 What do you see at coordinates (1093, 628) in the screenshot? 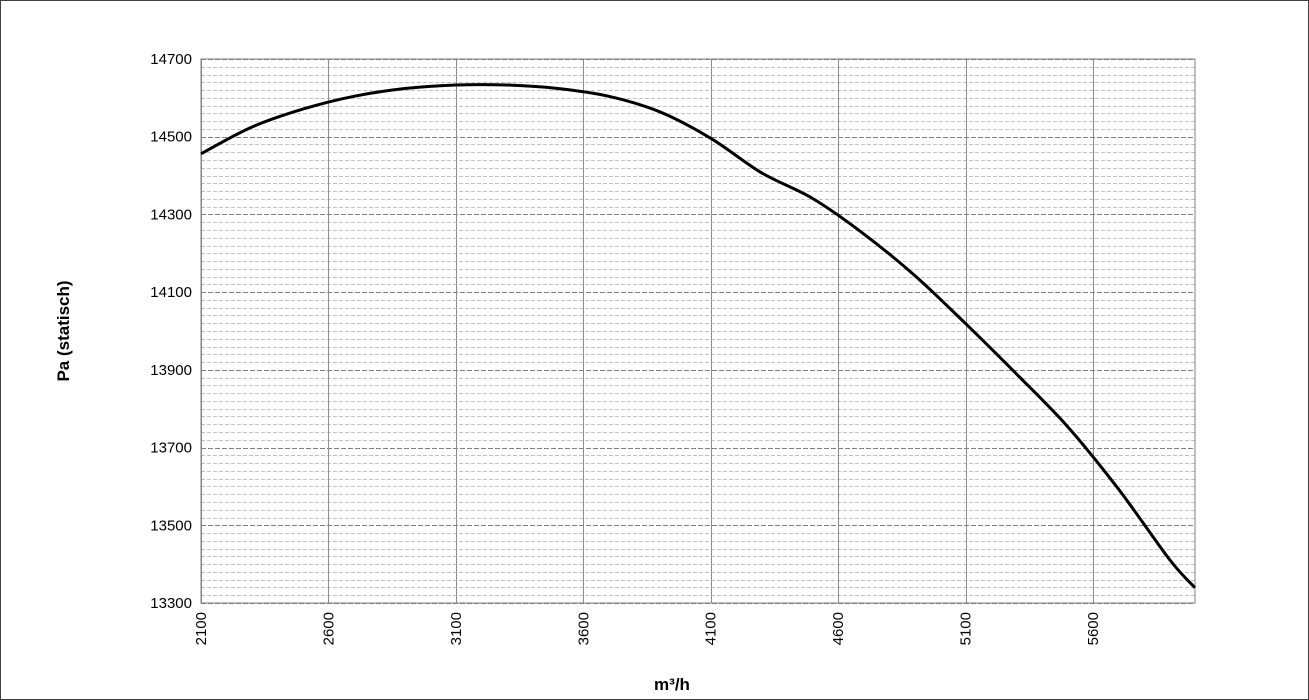
I see `x-tick-label: 5600` at bounding box center [1093, 628].